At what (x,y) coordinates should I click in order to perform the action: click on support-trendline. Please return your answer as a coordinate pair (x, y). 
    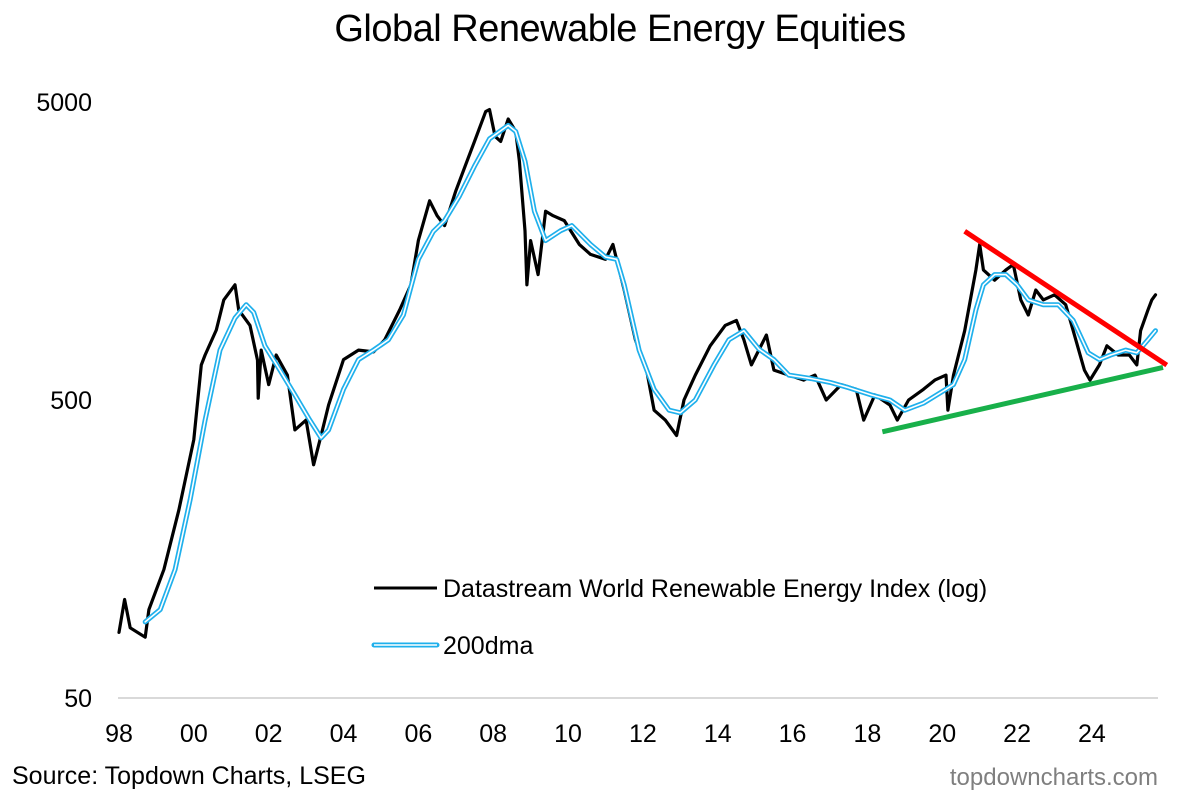
    Looking at the image, I should click on (1022, 400).